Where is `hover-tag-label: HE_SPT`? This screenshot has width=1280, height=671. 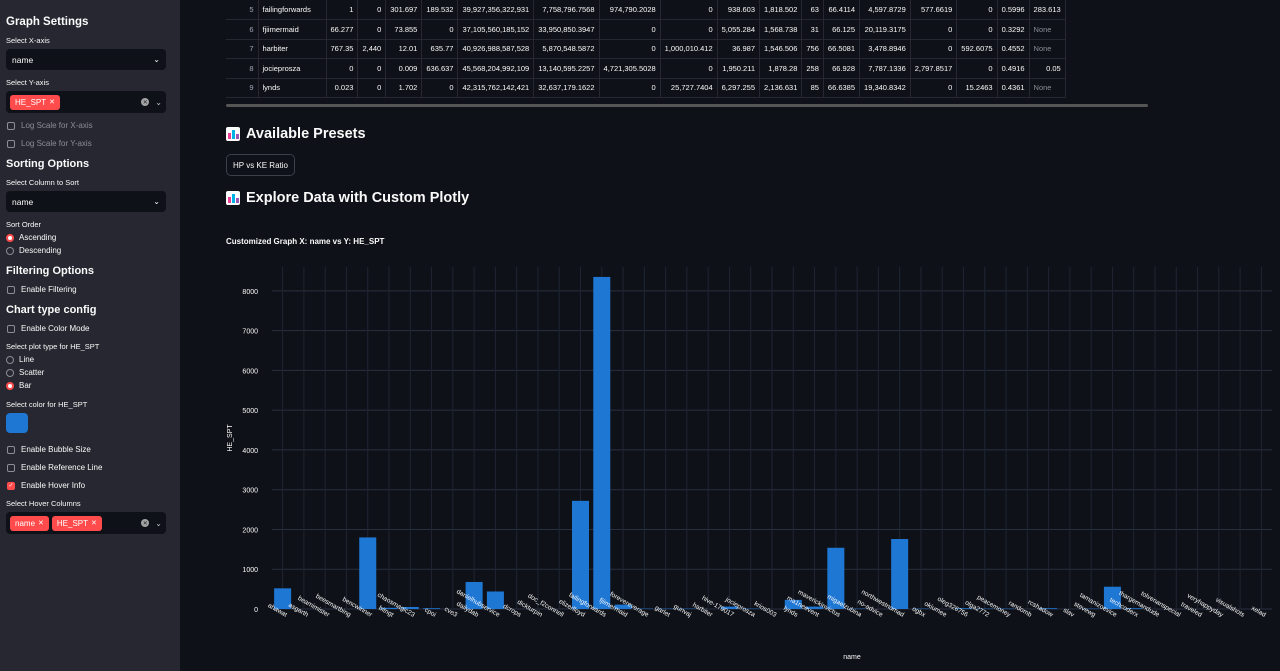
hover-tag-label: HE_SPT is located at coordinates (72, 523).